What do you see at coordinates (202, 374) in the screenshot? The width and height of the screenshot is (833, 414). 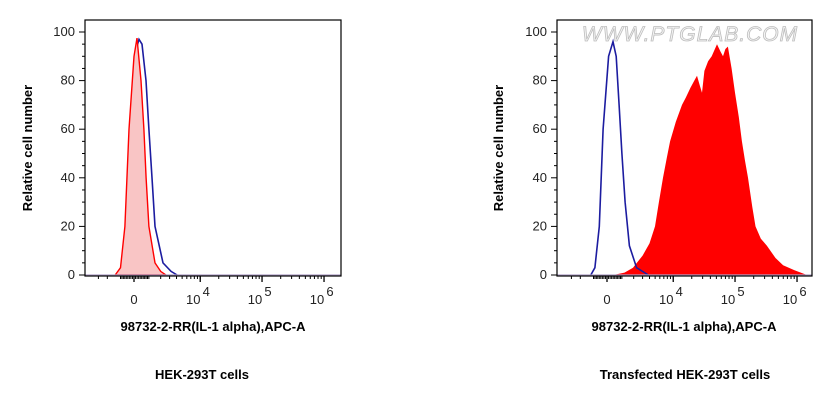 I see `caption-left: HEK-293T cells` at bounding box center [202, 374].